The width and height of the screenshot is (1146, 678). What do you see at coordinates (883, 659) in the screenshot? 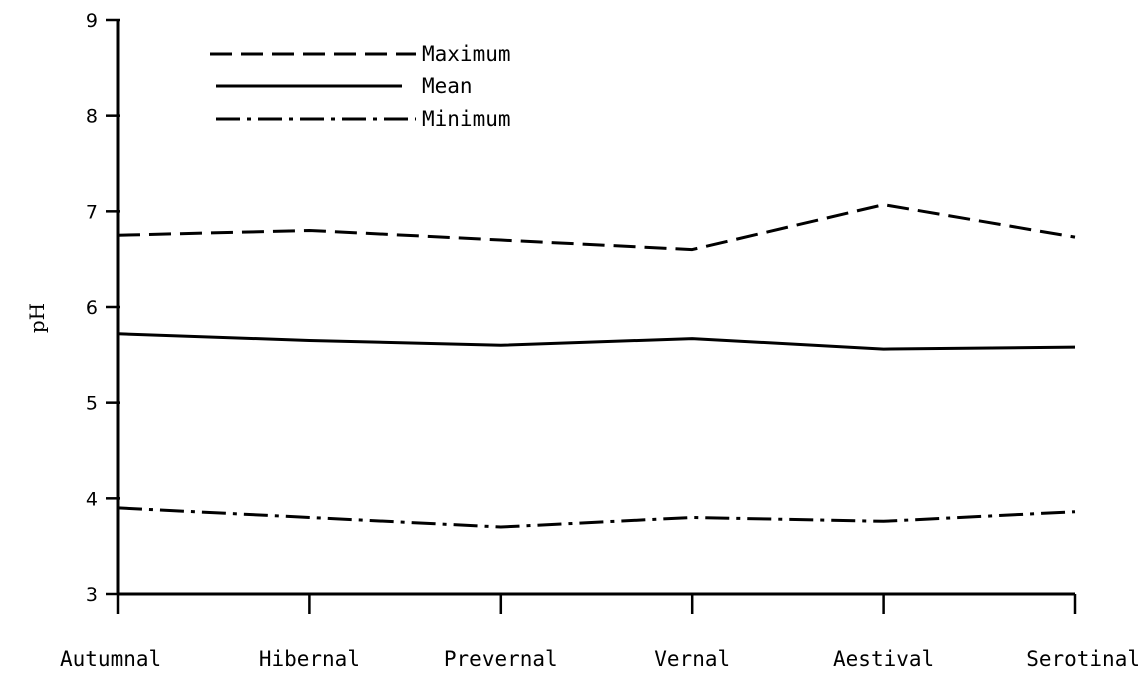
I see `x-tick-label: Aestival` at bounding box center [883, 659].